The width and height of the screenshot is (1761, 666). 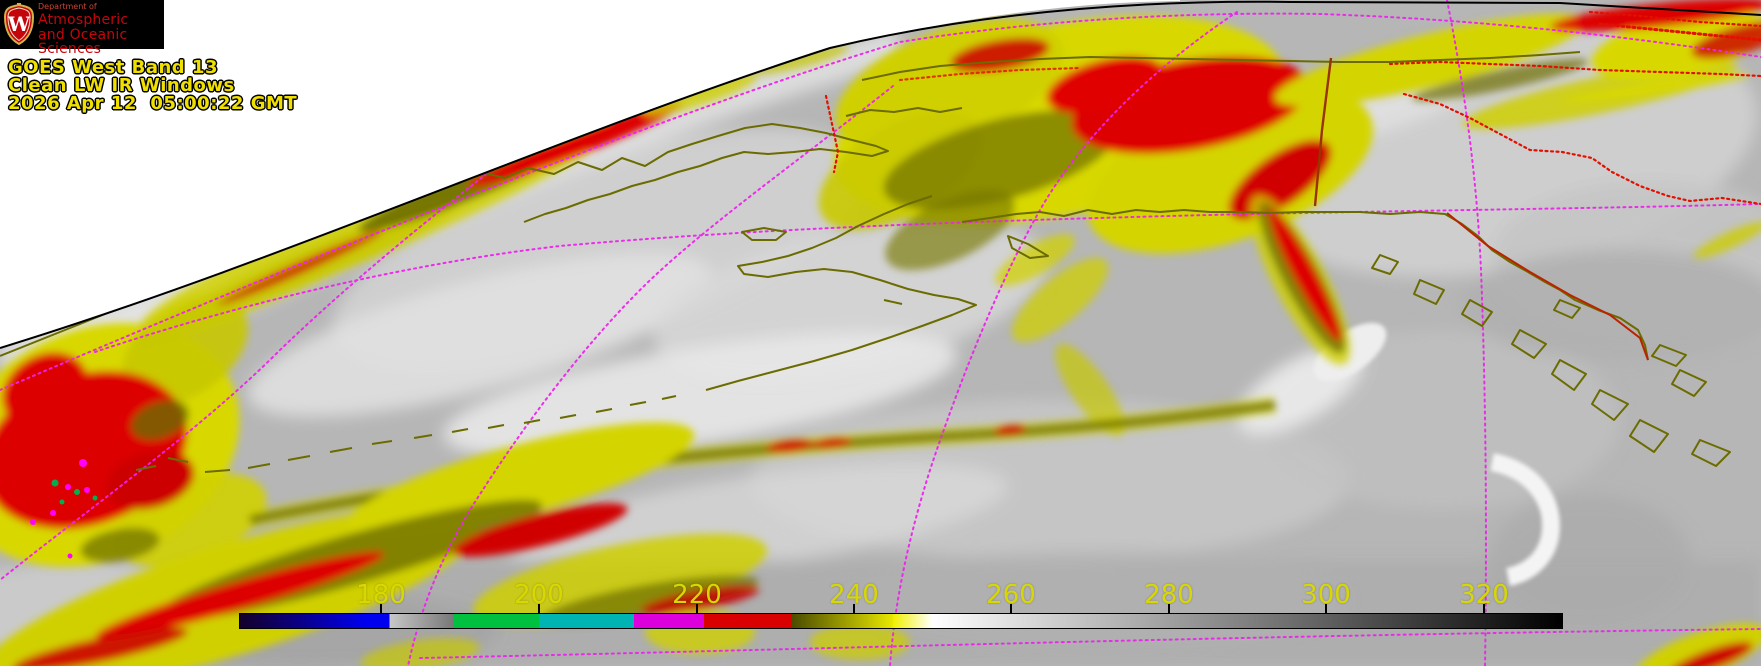 I want to click on colorbar-label: 320, so click(x=1484, y=595).